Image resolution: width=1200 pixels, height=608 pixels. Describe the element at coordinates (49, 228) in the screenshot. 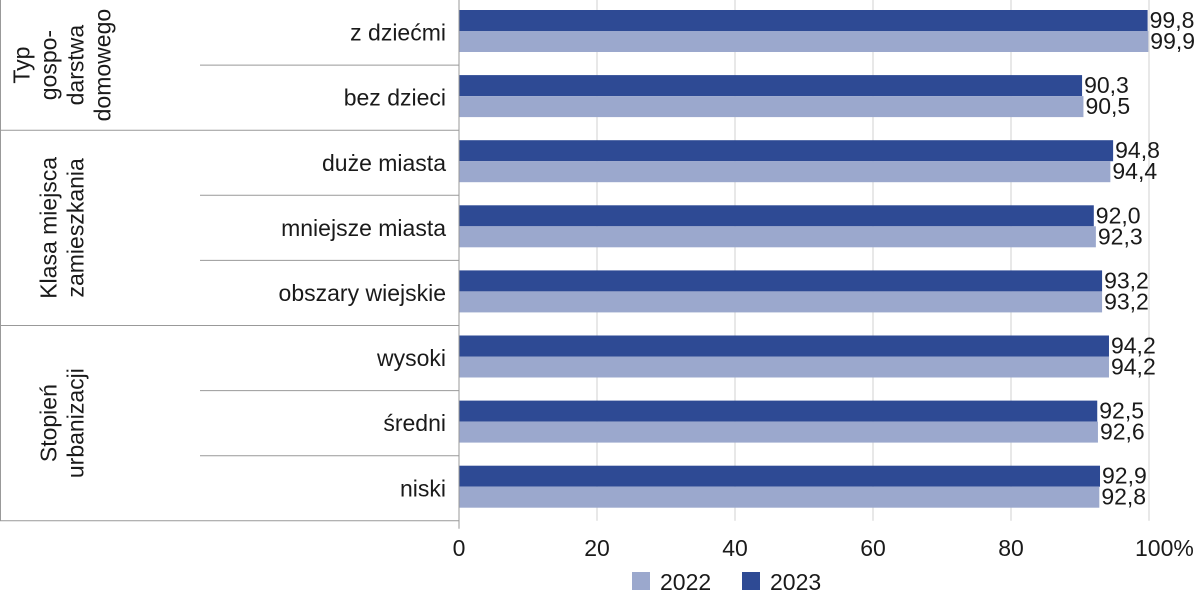

I see `group-label-line: Klasa miejsca` at that location.